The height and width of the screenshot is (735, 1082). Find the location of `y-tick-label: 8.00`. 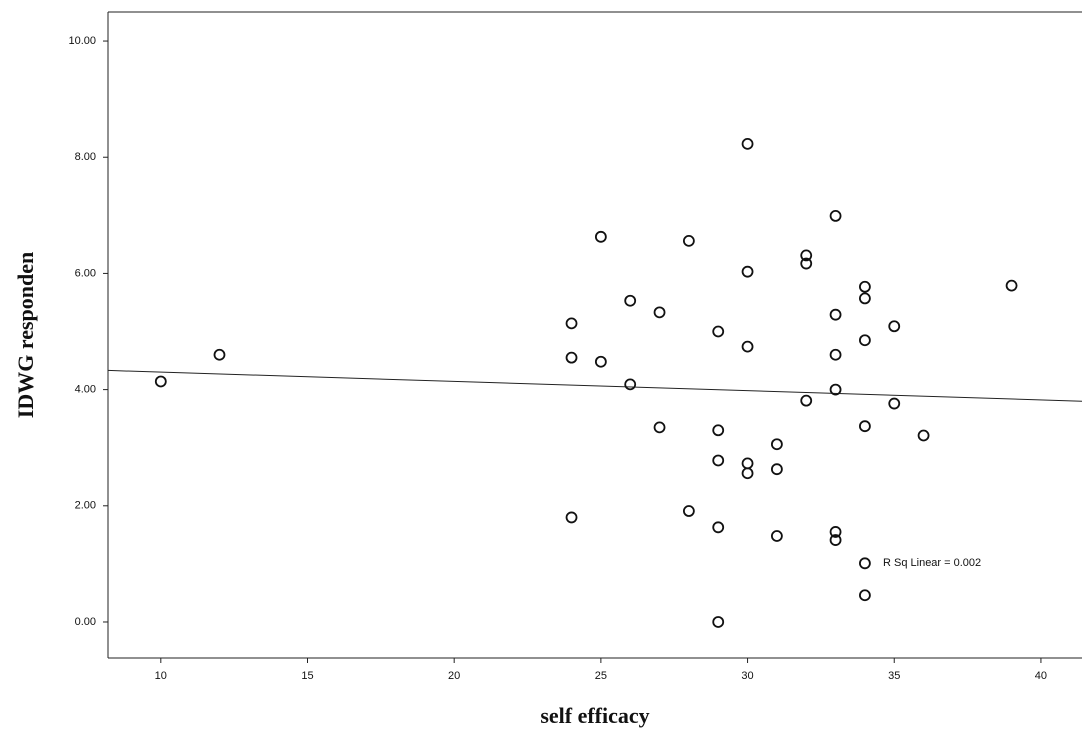

y-tick-label: 8.00 is located at coordinates (85, 157).